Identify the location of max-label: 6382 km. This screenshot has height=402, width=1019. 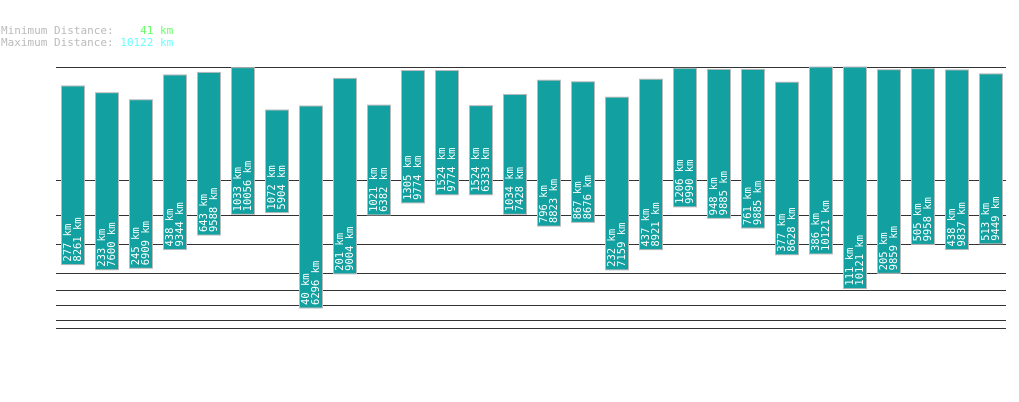
(384, 190).